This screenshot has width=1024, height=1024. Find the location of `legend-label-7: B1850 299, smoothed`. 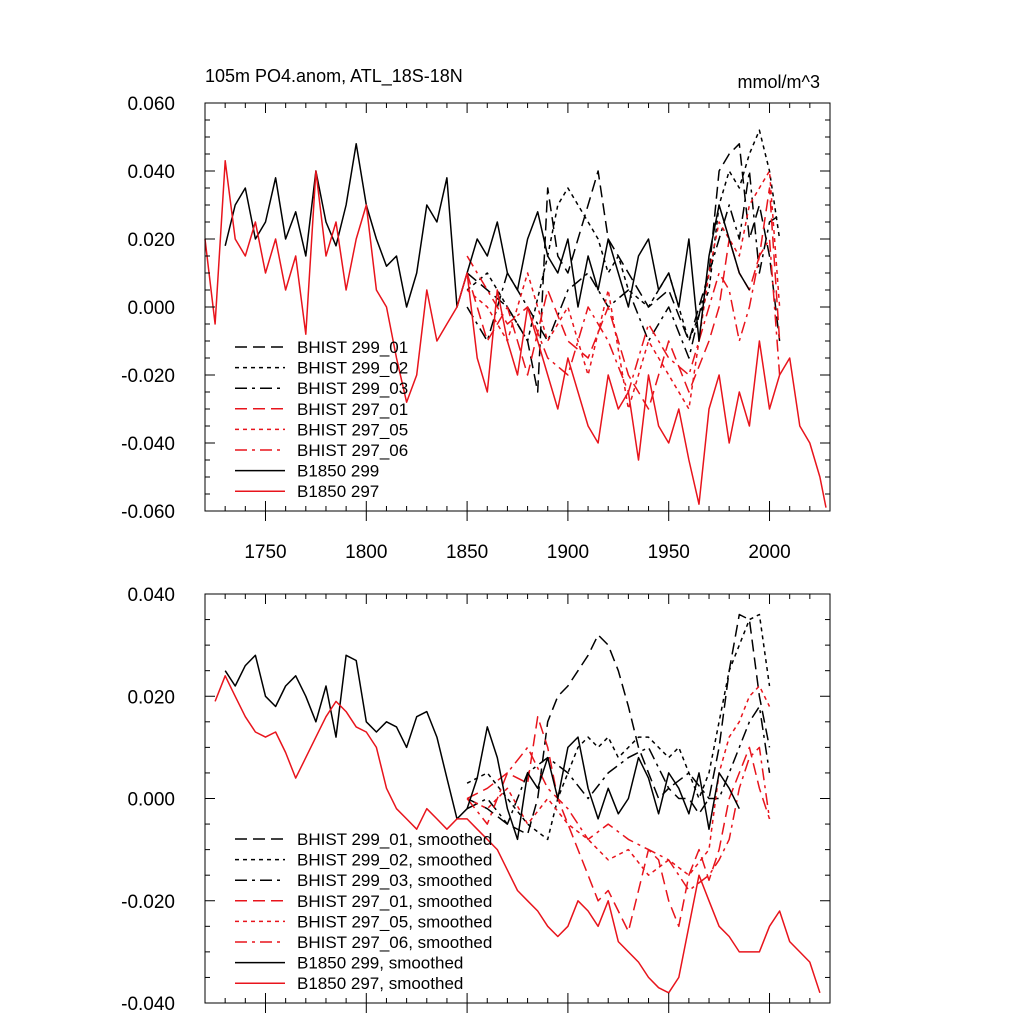

legend-label-7: B1850 299, smoothed is located at coordinates (380, 963).